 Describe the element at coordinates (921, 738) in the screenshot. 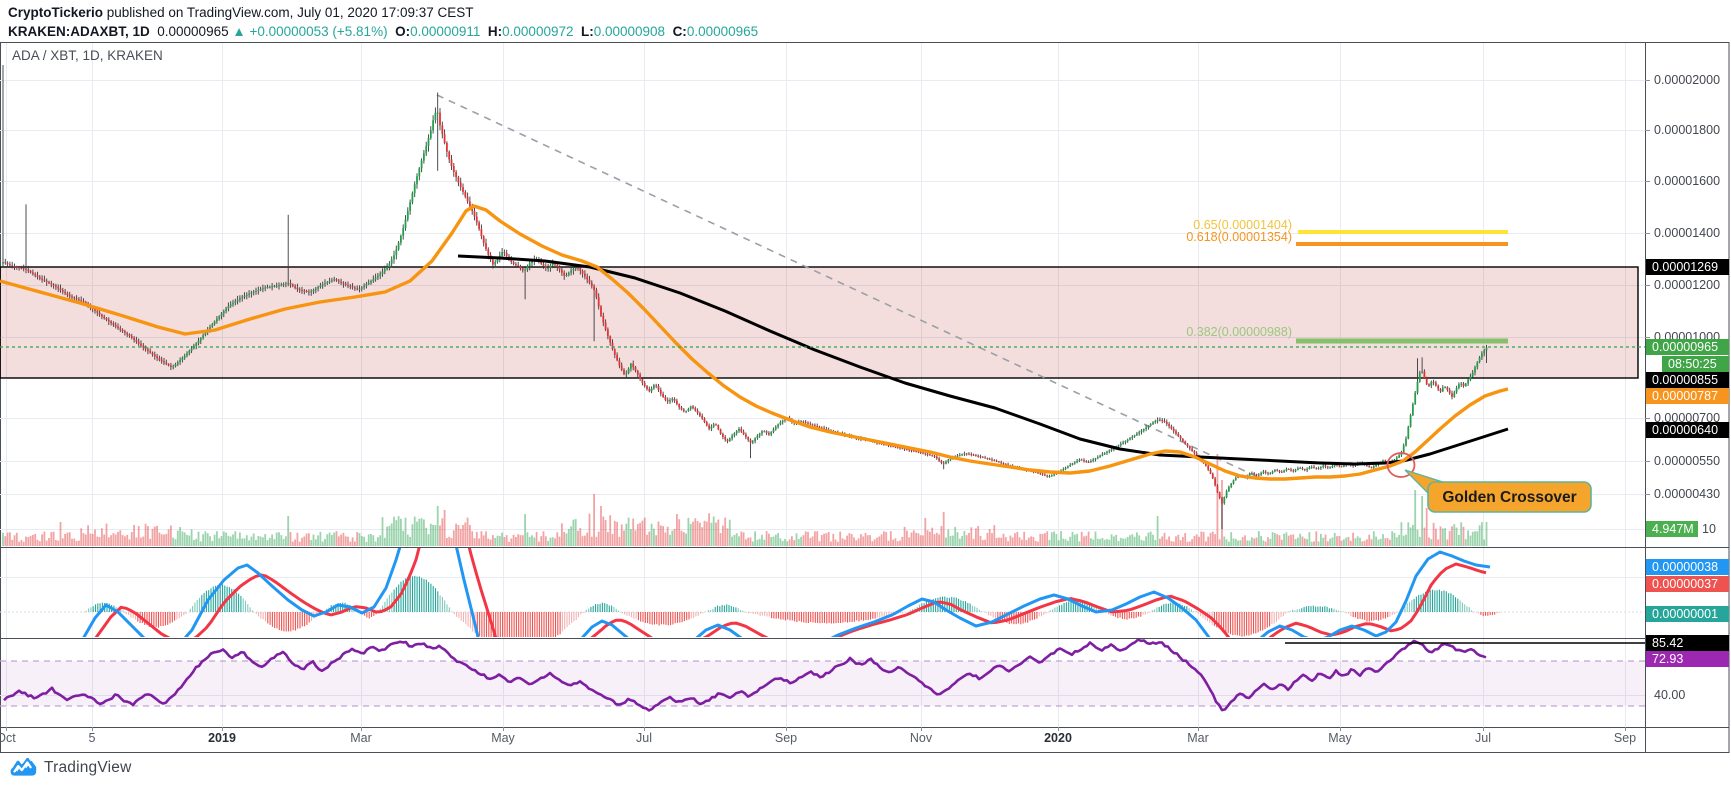

I see `time-tick-label: Nov` at that location.